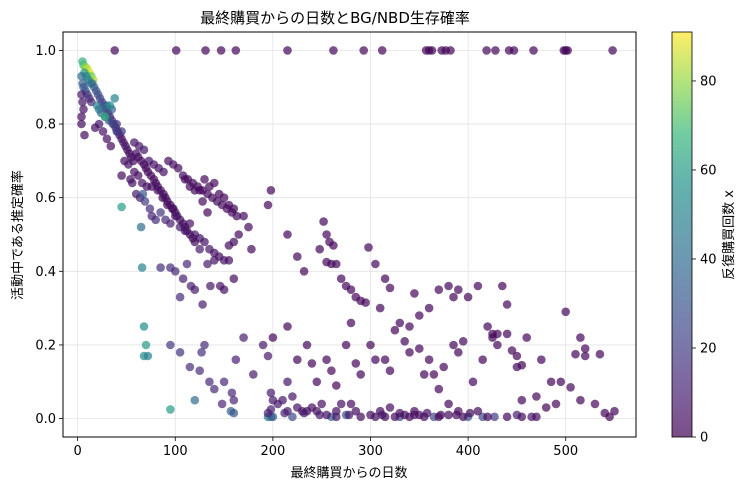  I want to click on y-tick-label: 0.4, so click(45, 272).